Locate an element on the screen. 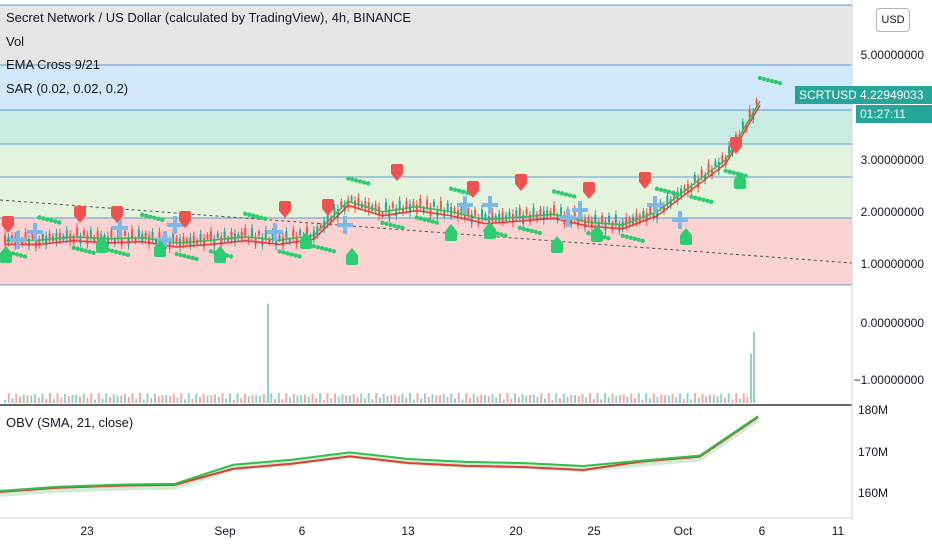 This screenshot has height=550, width=932. obv-tick-180: 180M is located at coordinates (872, 410).